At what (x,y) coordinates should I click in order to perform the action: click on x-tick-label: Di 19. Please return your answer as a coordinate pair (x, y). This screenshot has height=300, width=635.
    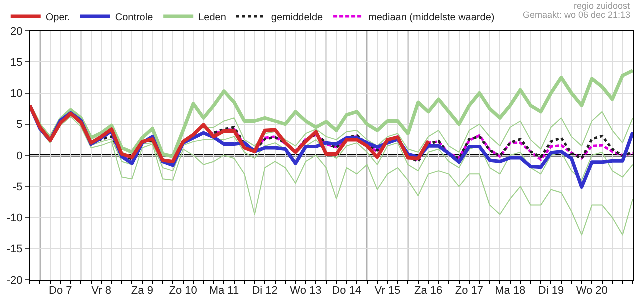
    Looking at the image, I should click on (551, 291).